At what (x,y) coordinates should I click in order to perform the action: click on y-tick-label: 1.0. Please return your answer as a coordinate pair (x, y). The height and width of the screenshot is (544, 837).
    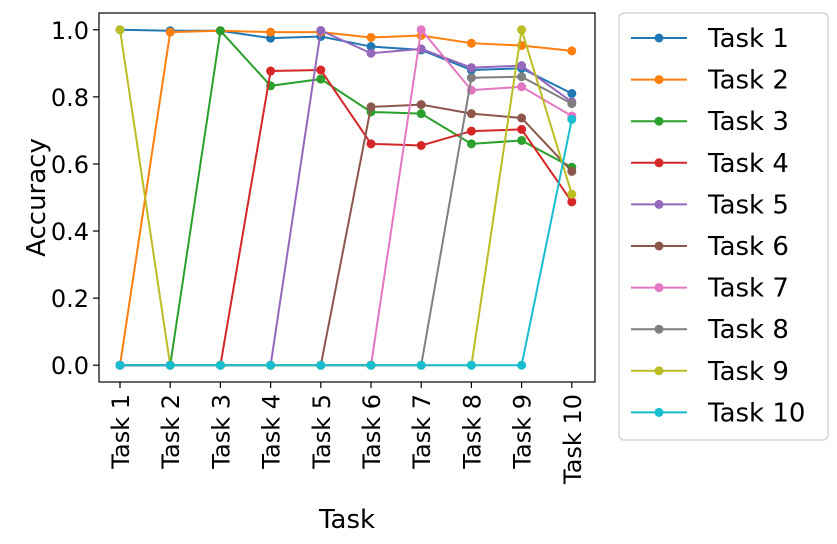
    Looking at the image, I should click on (70, 31).